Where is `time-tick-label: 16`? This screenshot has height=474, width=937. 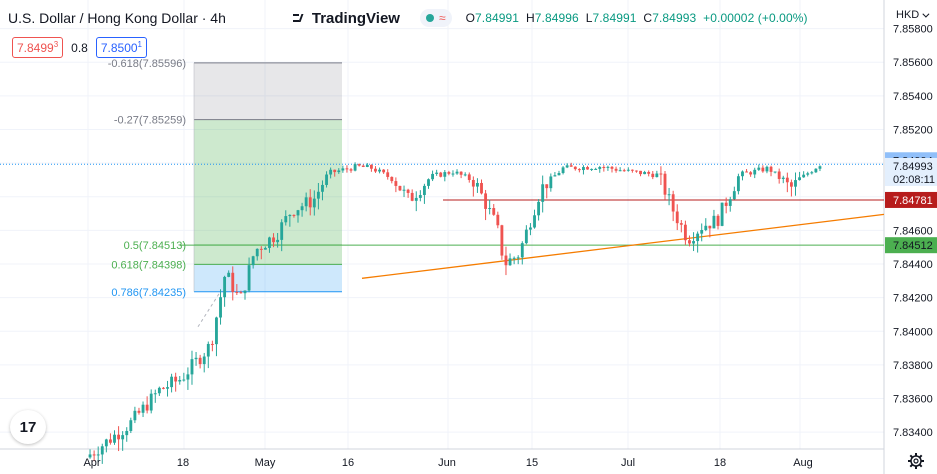
time-tick-label: 16 is located at coordinates (348, 463).